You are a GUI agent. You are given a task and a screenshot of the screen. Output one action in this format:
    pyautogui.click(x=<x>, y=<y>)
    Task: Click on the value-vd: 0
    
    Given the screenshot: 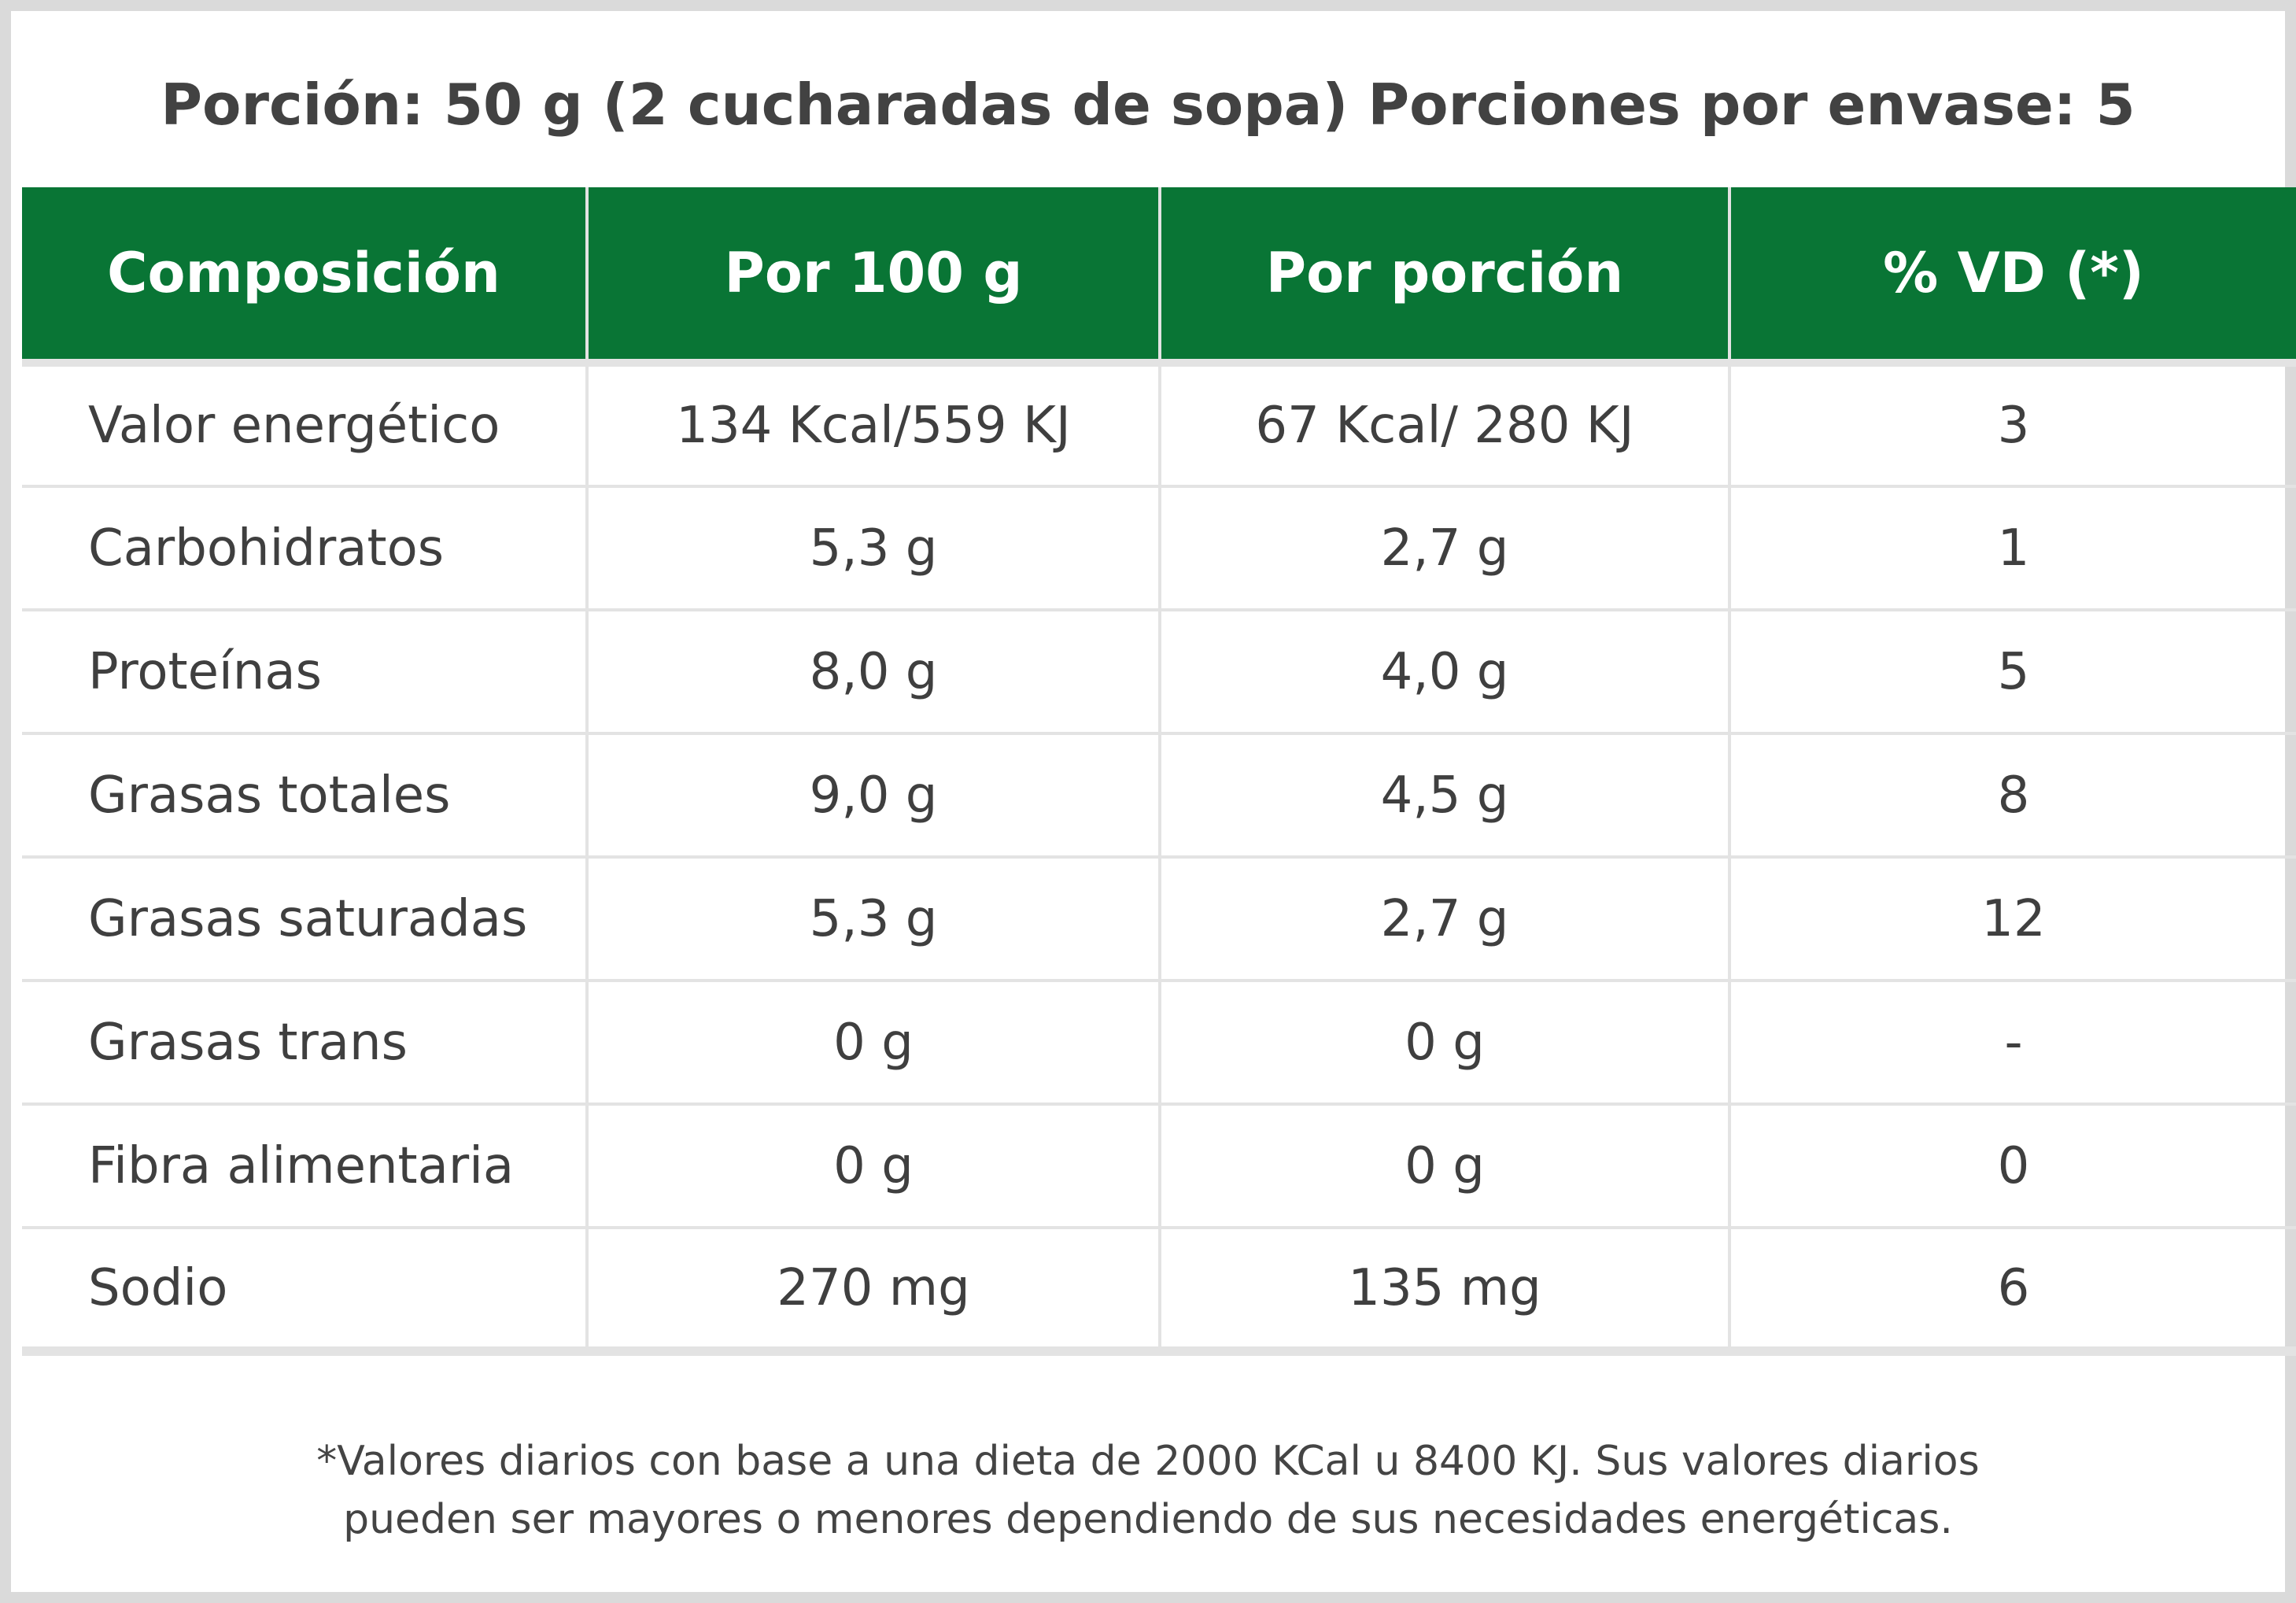 What is the action you would take?
    pyautogui.click(x=2012, y=1166)
    